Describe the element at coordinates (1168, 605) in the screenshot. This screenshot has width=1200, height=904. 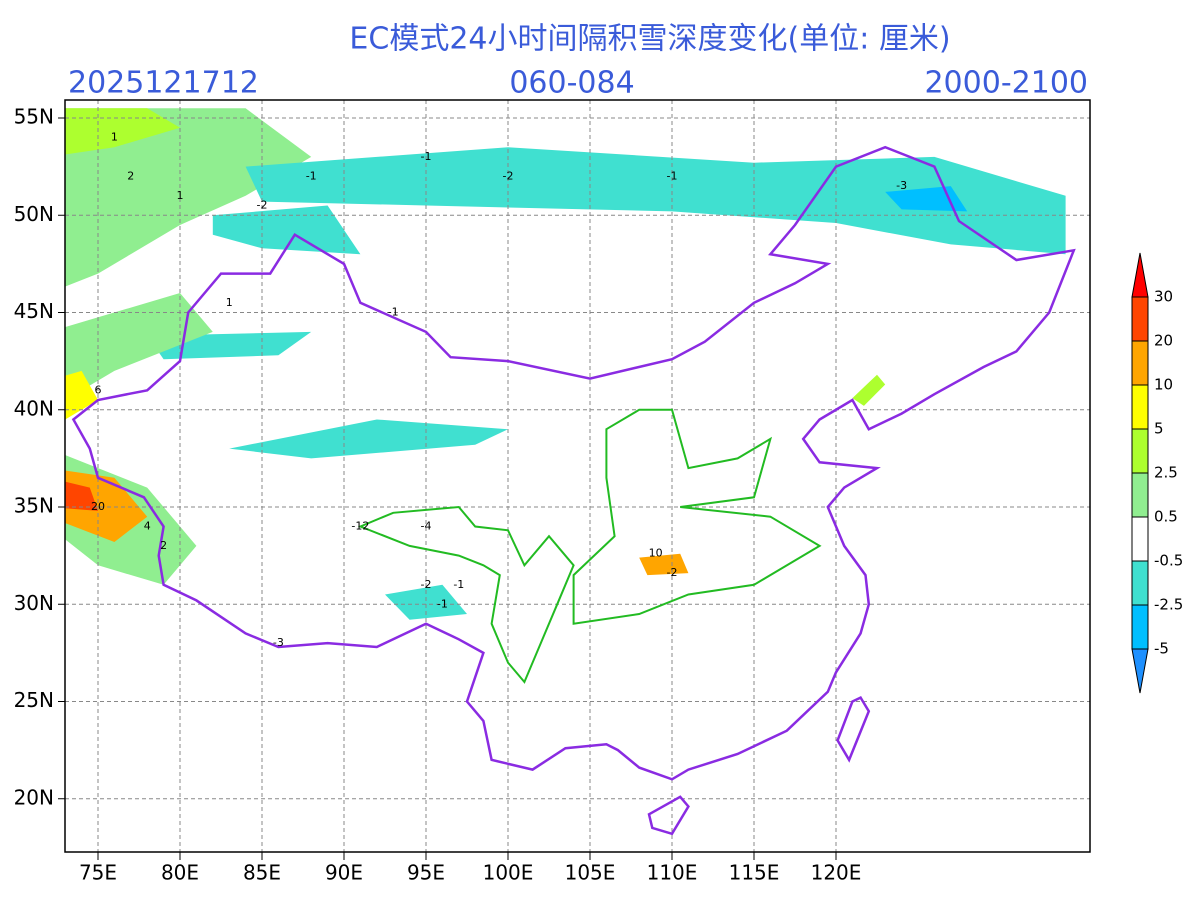
I see `colorbar-label: -2.5` at that location.